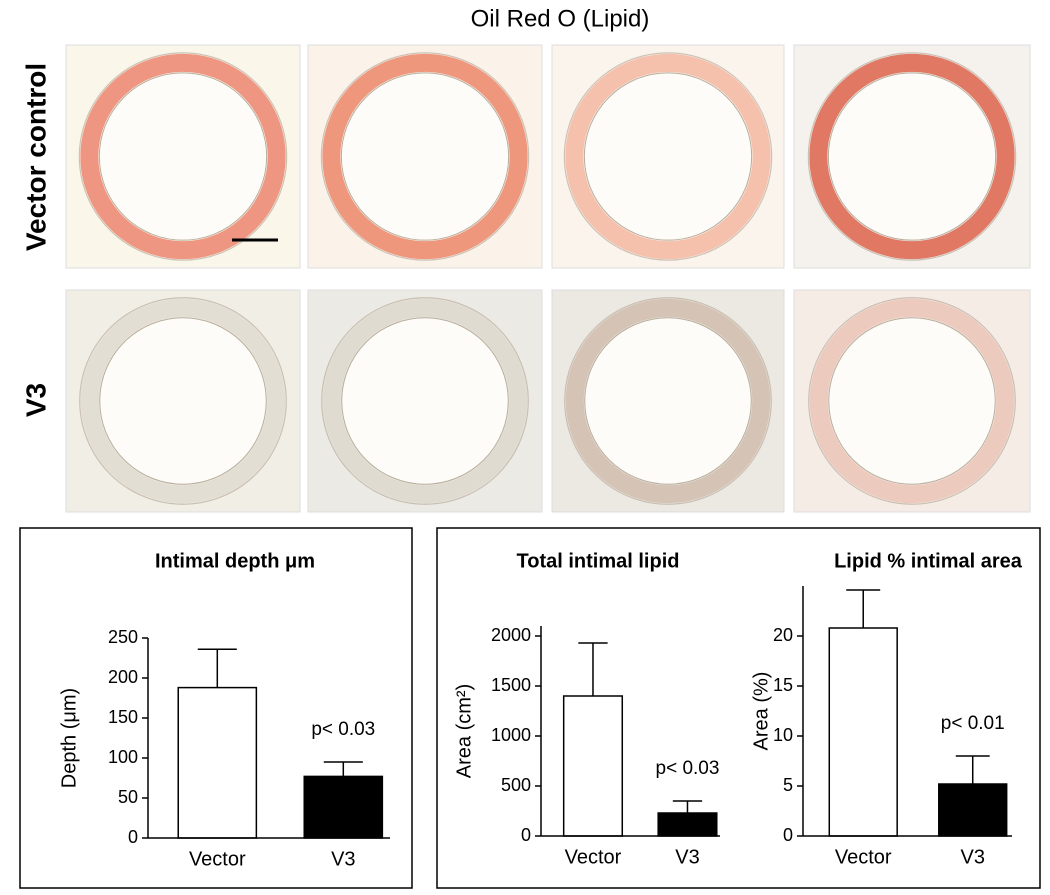 The height and width of the screenshot is (895, 1050). What do you see at coordinates (928, 561) in the screenshot?
I see `chart-title: Lipid % intimal area` at bounding box center [928, 561].